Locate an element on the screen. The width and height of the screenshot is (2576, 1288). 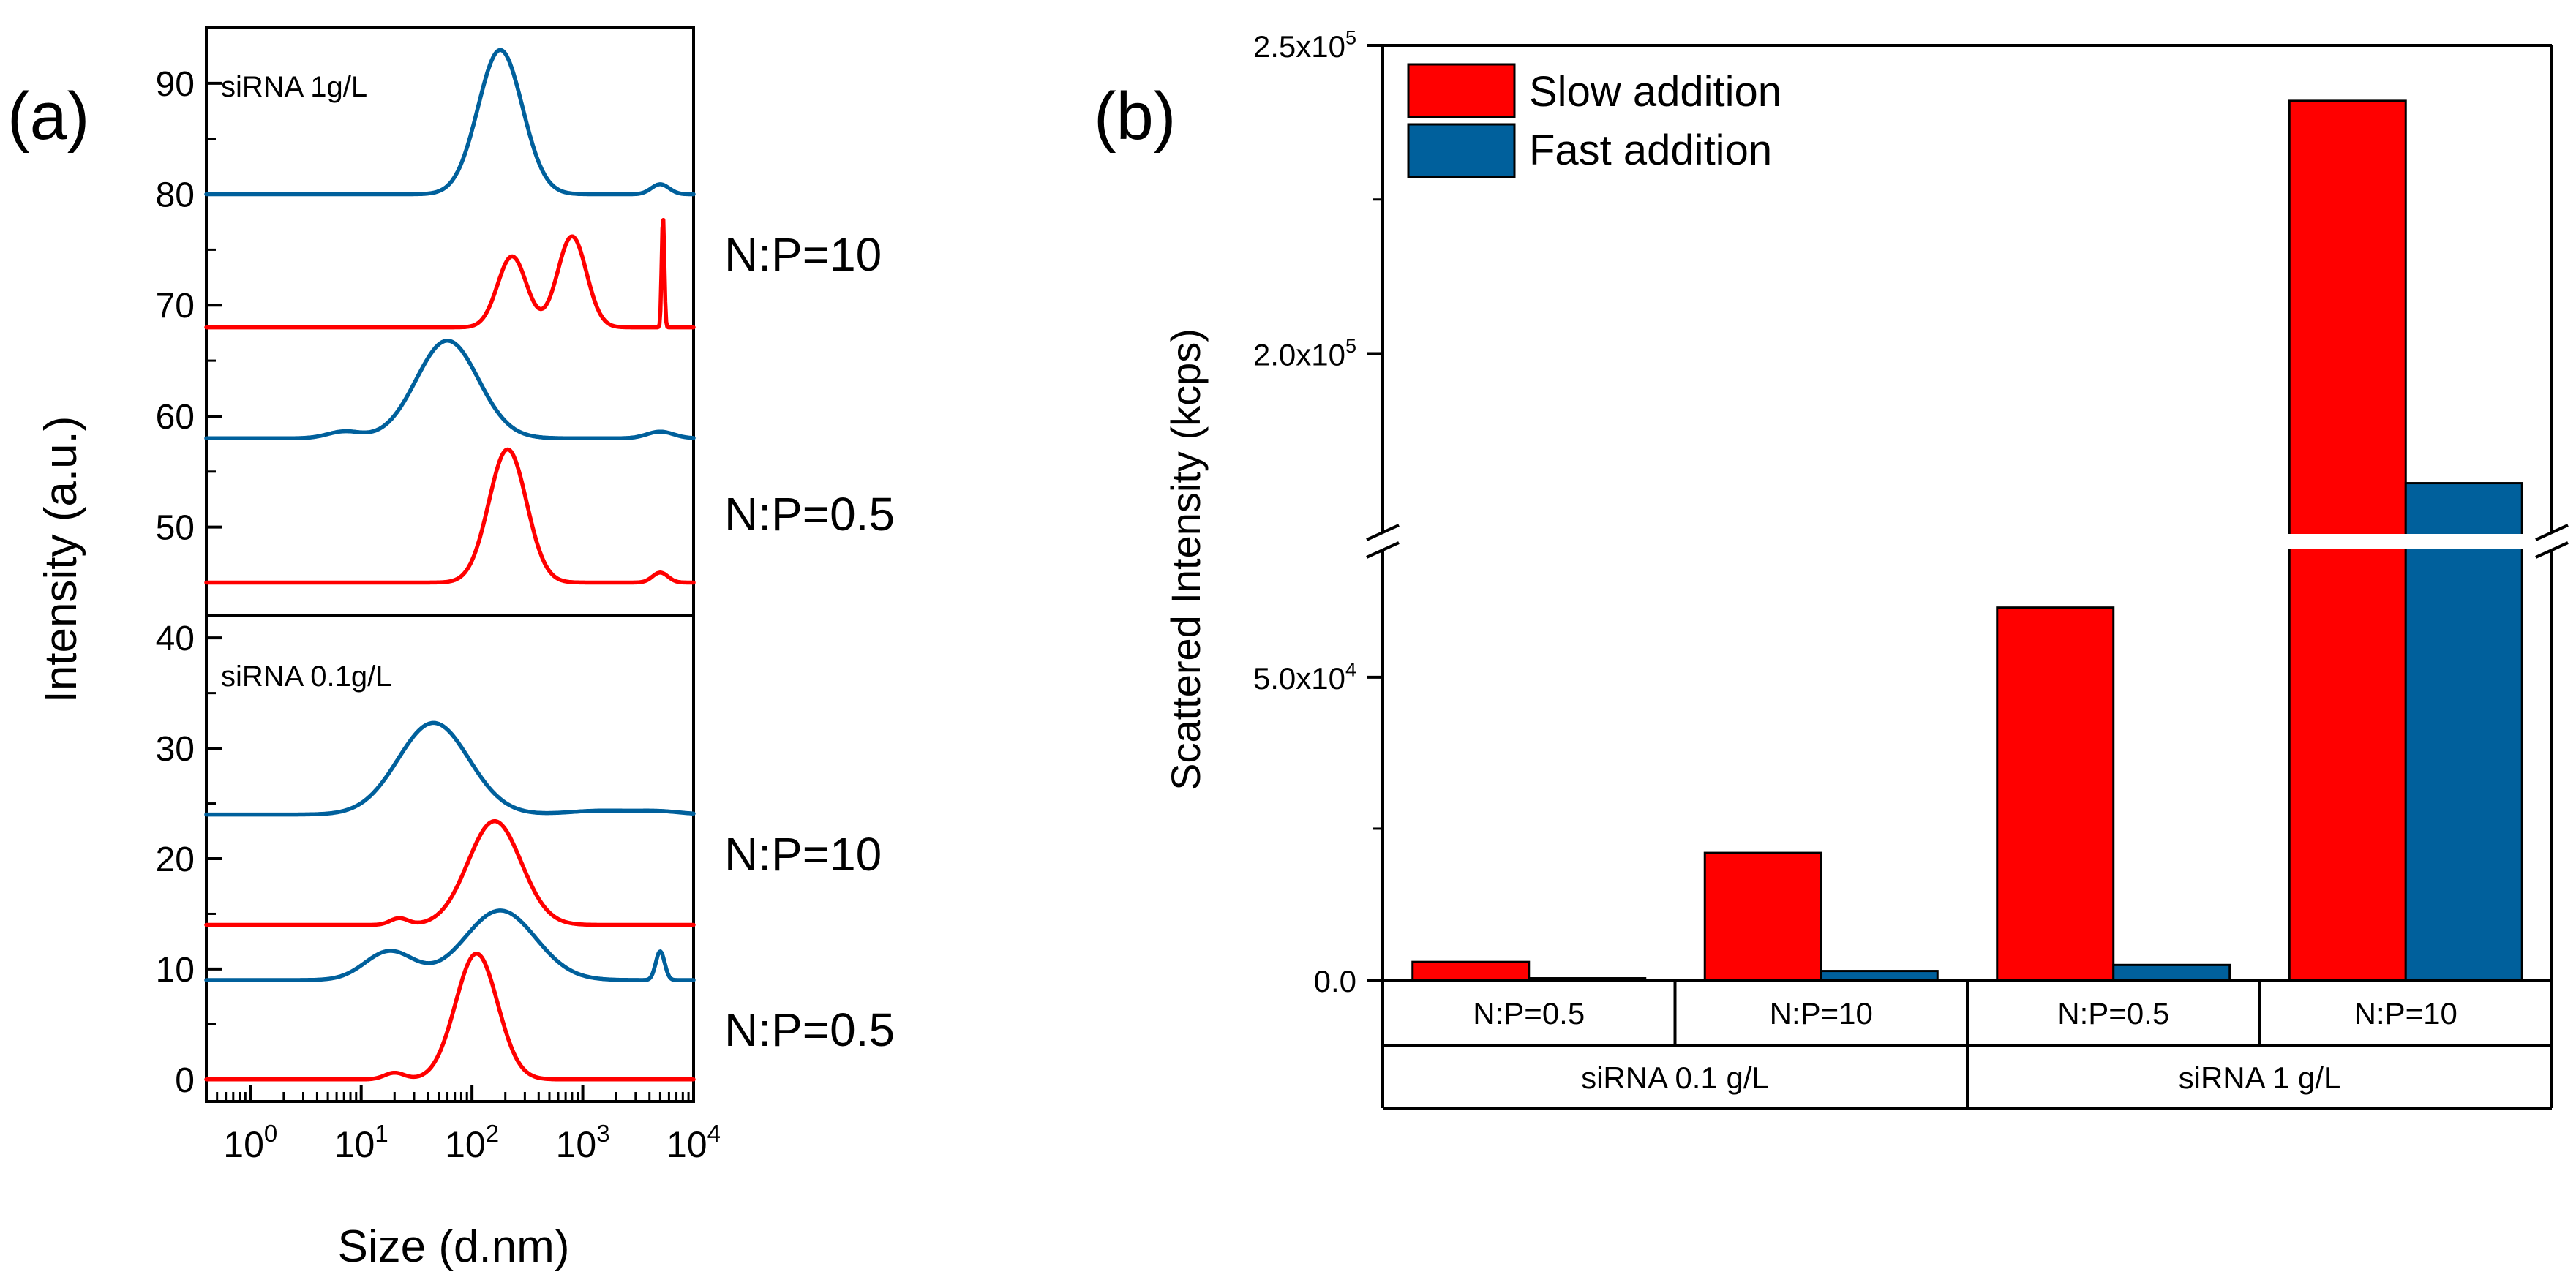
annotation-top-np05: N:P=0.5 is located at coordinates (809, 514).